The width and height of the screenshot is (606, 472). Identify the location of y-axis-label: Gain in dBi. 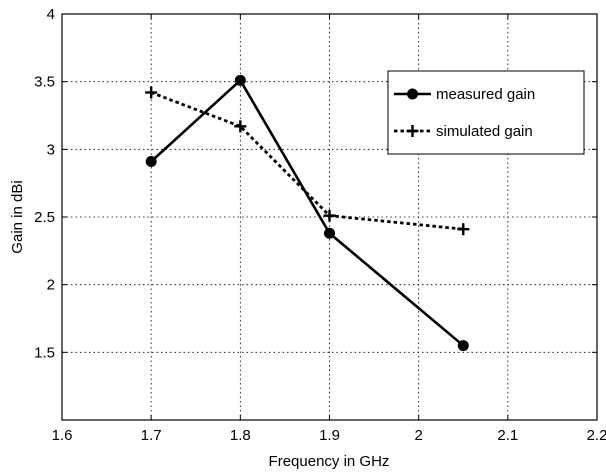
(17, 216).